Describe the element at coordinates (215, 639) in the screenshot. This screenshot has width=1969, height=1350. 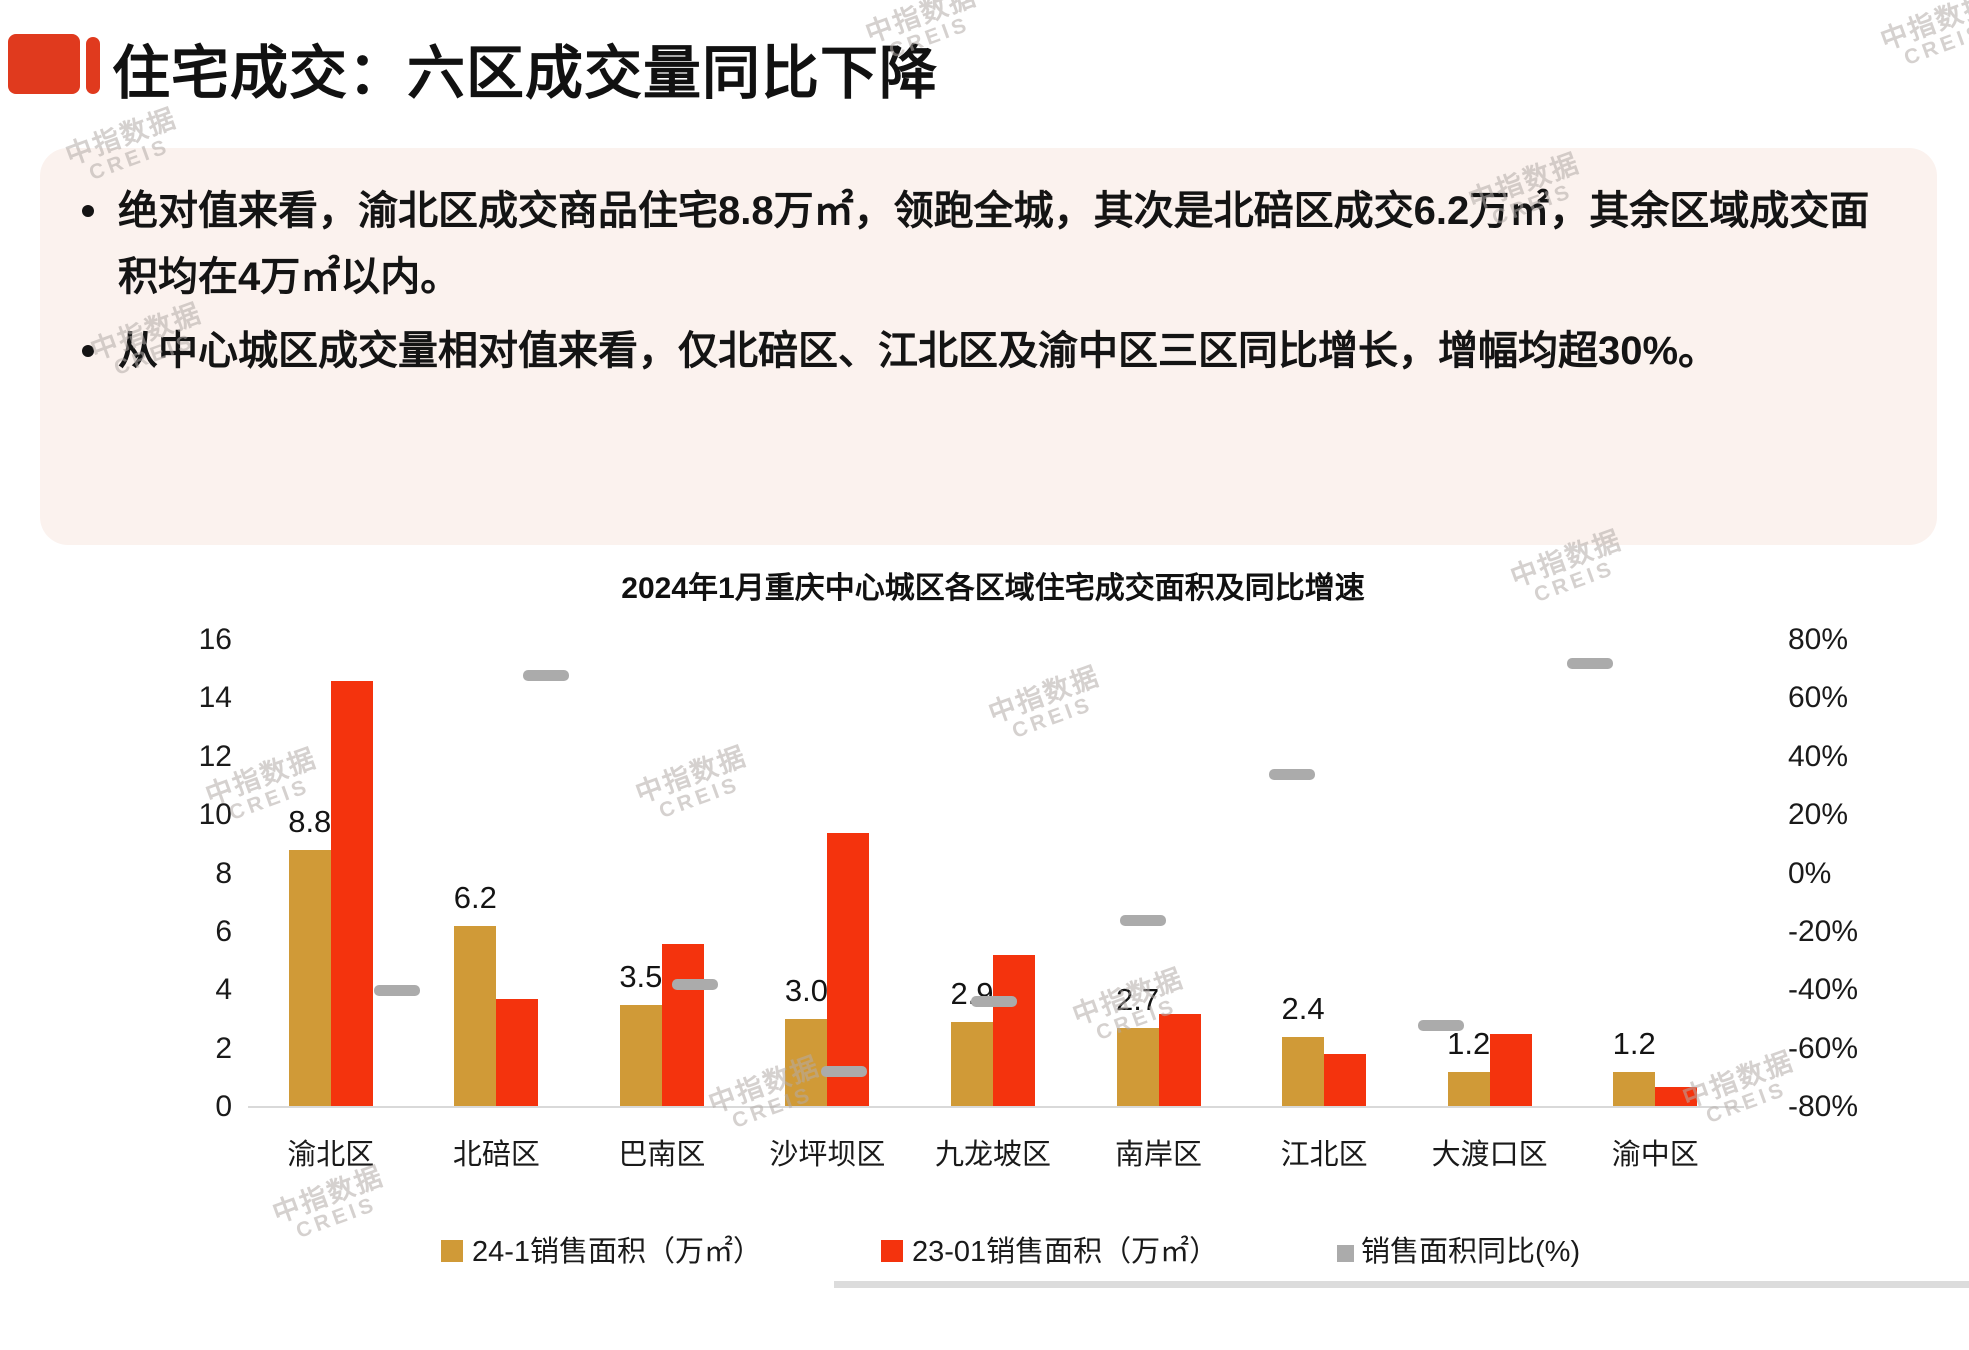
I see `y-axis-tick-label: 16` at that location.